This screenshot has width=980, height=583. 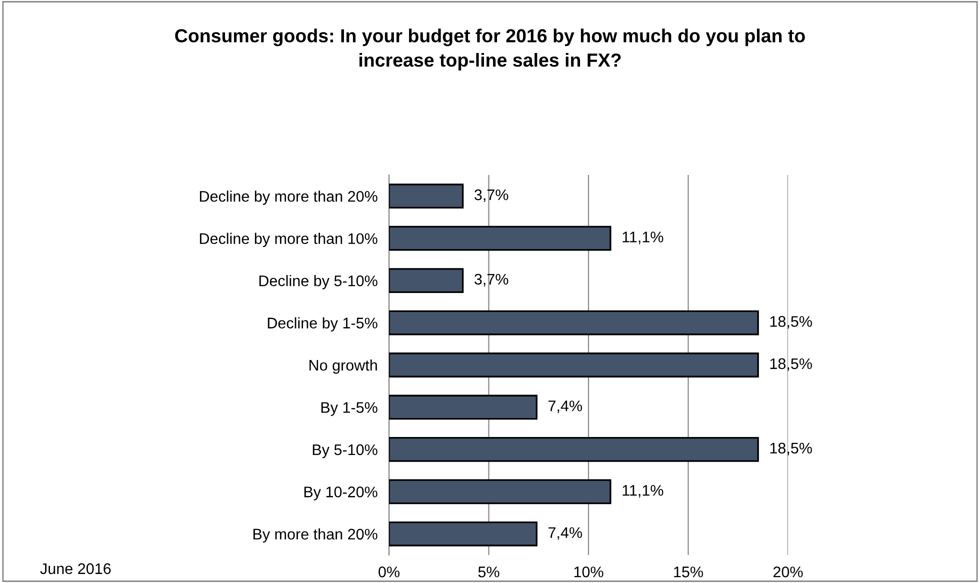 What do you see at coordinates (341, 493) in the screenshot?
I see `y-tick-label: By 10-20%` at bounding box center [341, 493].